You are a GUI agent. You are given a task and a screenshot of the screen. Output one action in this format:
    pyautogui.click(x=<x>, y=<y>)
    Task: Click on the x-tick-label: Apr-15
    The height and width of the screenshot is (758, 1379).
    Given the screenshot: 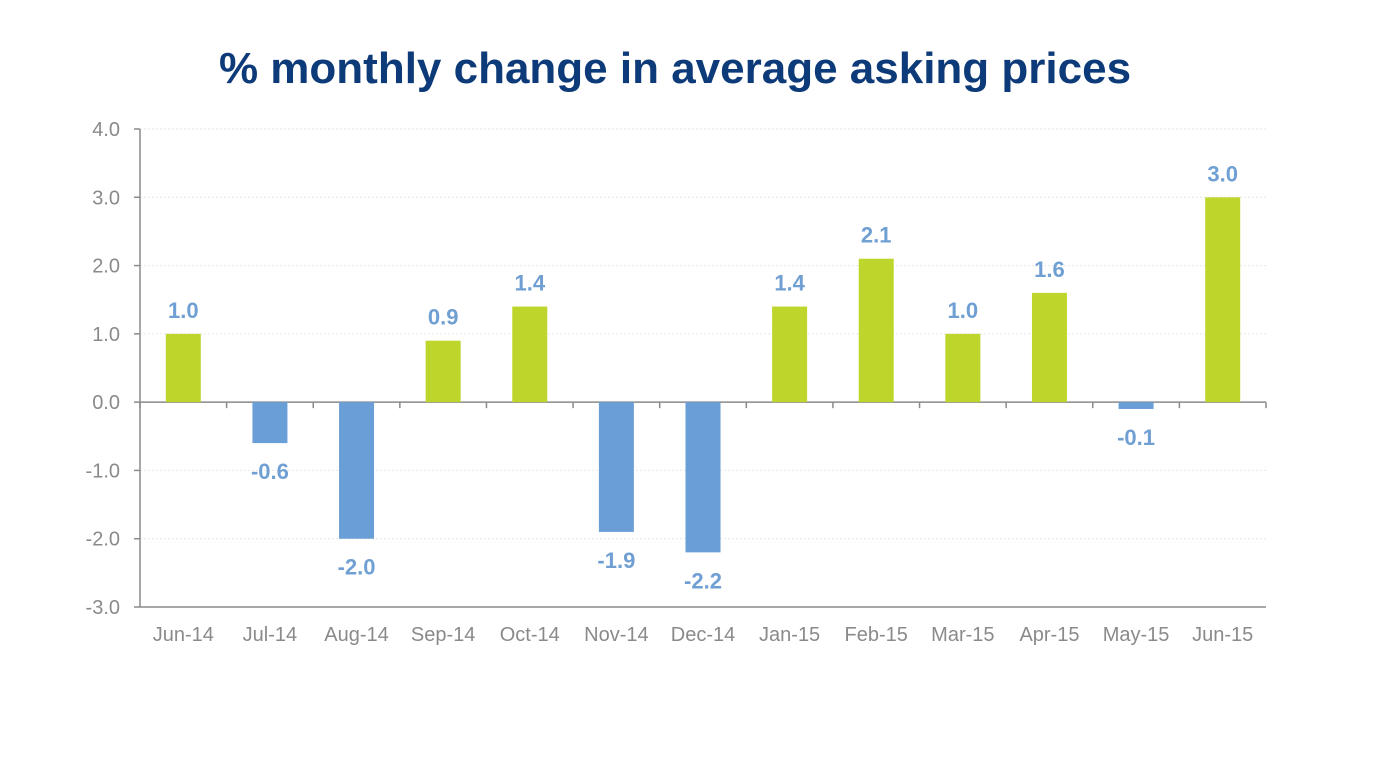 What is the action you would take?
    pyautogui.click(x=1049, y=635)
    